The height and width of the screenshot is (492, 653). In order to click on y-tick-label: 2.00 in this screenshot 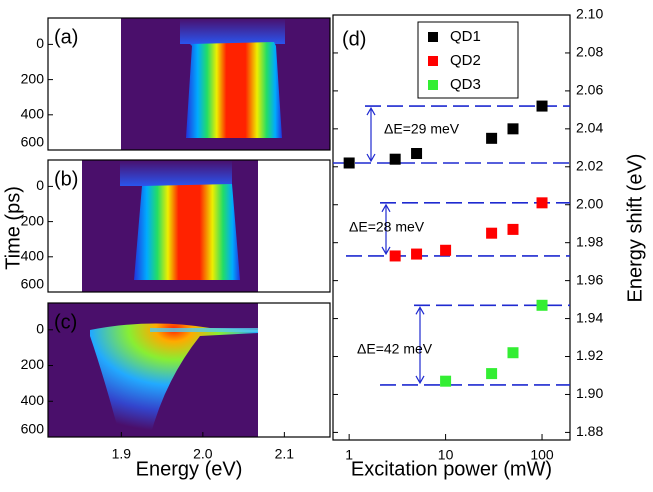, I will do `click(589, 203)`.